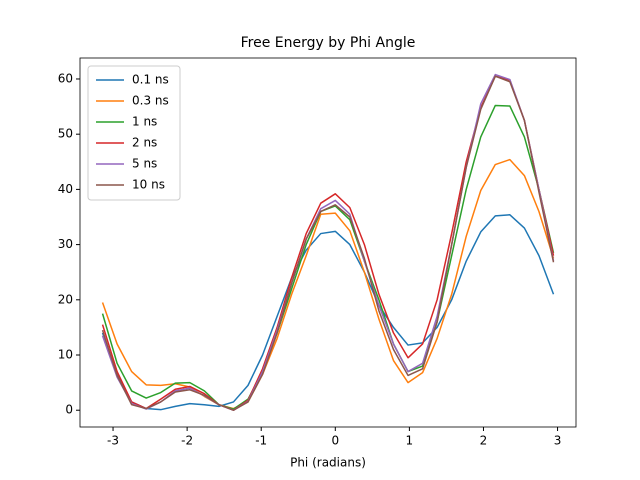 The width and height of the screenshot is (640, 480). Describe the element at coordinates (335, 441) in the screenshot. I see `x-tick-label: 0` at that location.